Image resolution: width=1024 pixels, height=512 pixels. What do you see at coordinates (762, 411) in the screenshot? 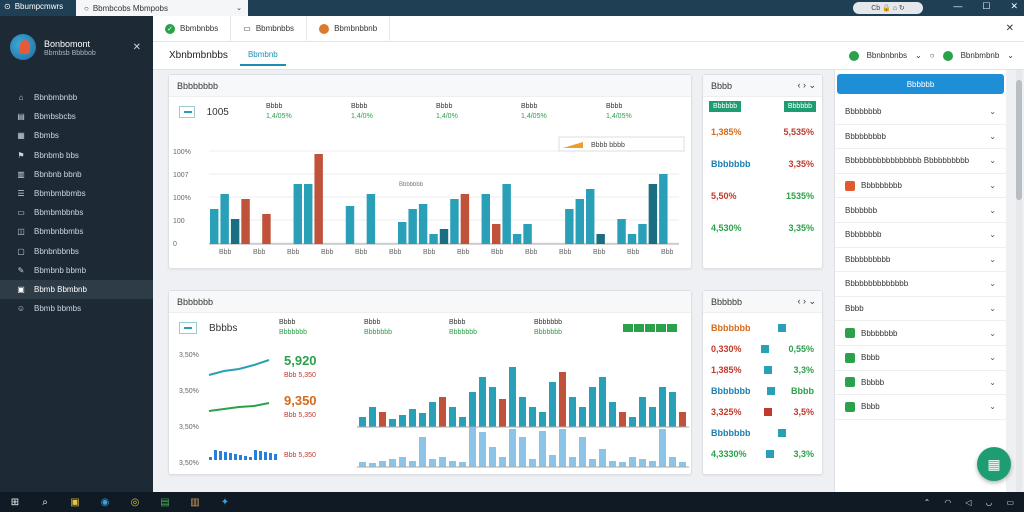
I see `stat-row: 3,325% 3,5%` at bounding box center [762, 411].